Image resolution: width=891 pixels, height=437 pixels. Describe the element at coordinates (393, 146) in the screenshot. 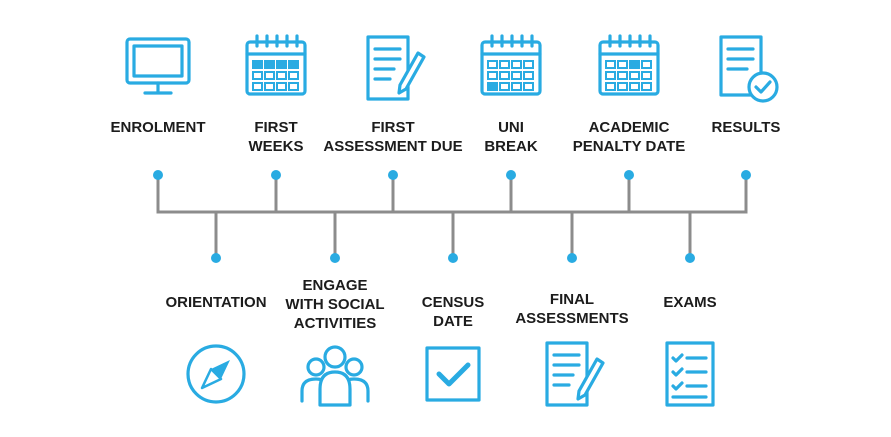

I see `milestone-label-line: ASSESSMENT DUE` at that location.